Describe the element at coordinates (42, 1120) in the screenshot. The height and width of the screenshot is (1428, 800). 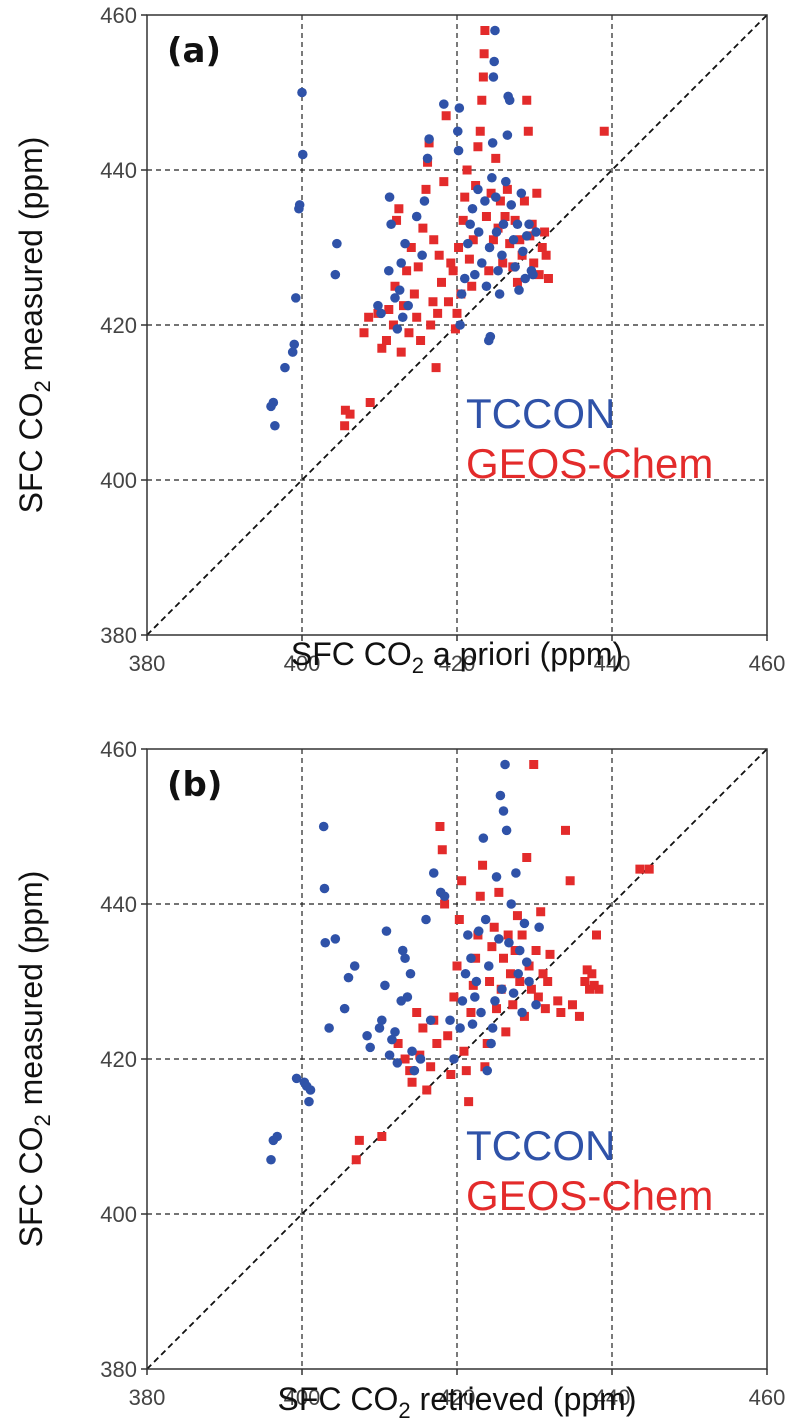
I see `y-axis-title-subscript: 2` at that location.